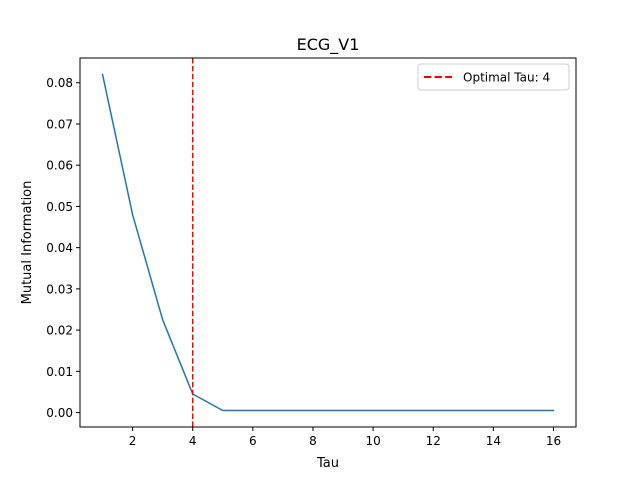  I want to click on x-tick-label: 14, so click(493, 441).